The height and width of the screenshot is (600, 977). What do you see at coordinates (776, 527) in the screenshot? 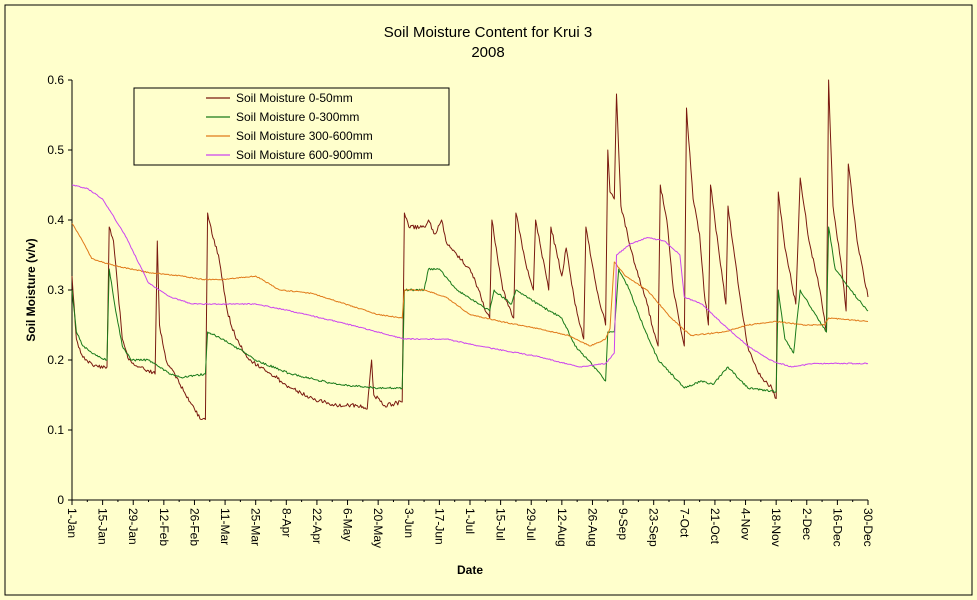
I see `x-tick-label: 18-Nov` at bounding box center [776, 527].